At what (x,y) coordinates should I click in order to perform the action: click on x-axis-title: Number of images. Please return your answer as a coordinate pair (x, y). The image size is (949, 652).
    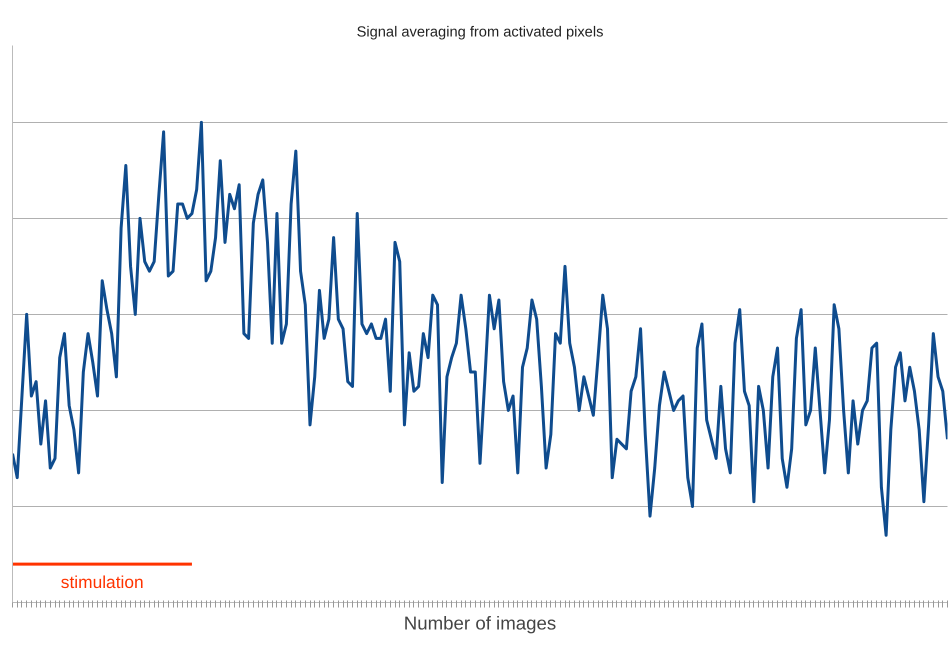
    Looking at the image, I should click on (480, 623).